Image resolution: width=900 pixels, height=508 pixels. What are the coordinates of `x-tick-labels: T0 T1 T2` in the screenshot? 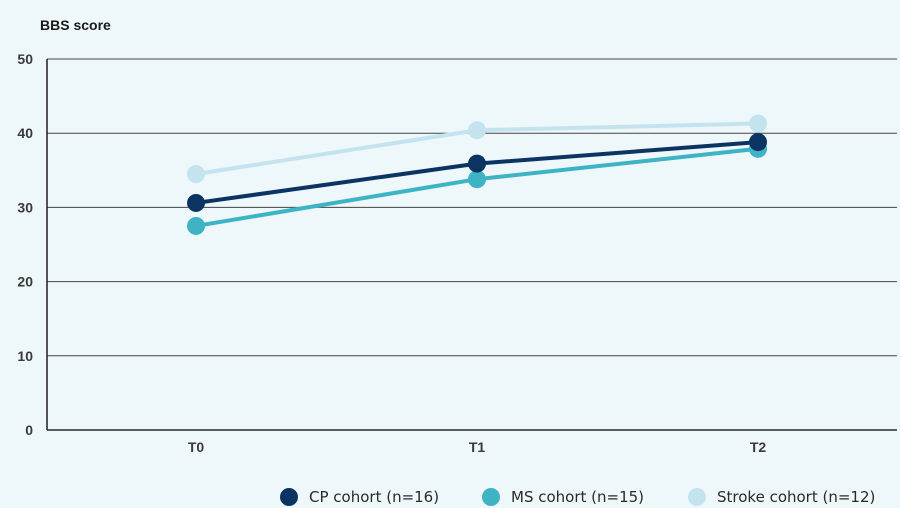 It's located at (477, 447).